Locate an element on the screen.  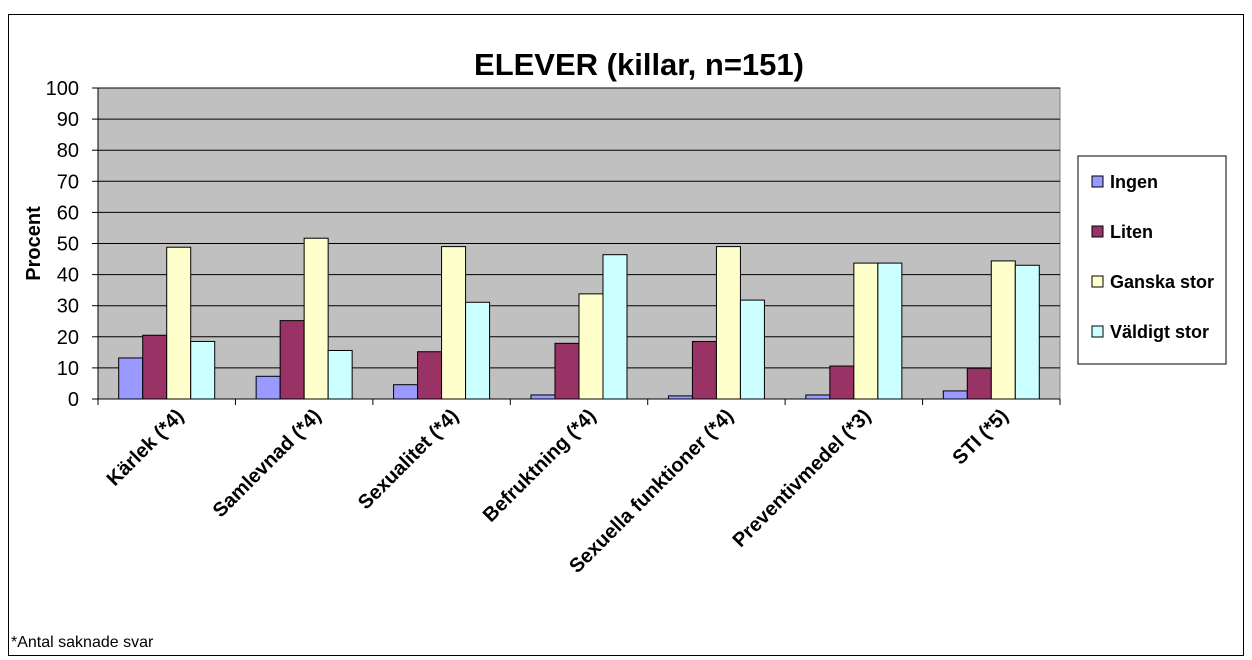
footnote: *Antal saknade svar is located at coordinates (82, 642).